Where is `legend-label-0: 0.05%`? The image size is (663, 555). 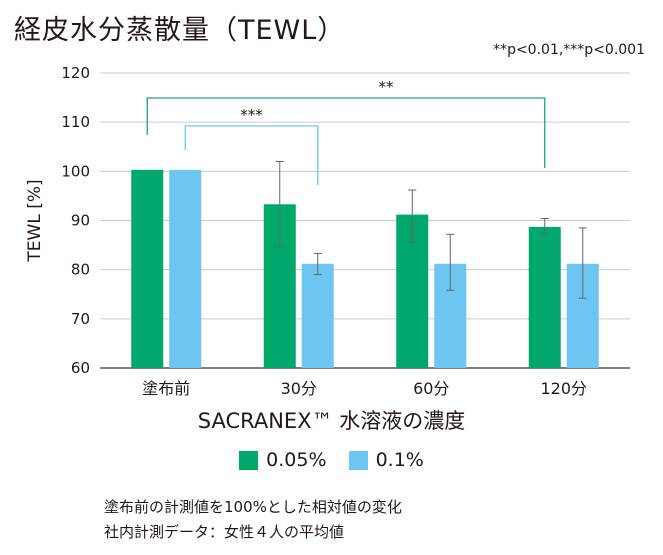
legend-label-0: 0.05% is located at coordinates (296, 460).